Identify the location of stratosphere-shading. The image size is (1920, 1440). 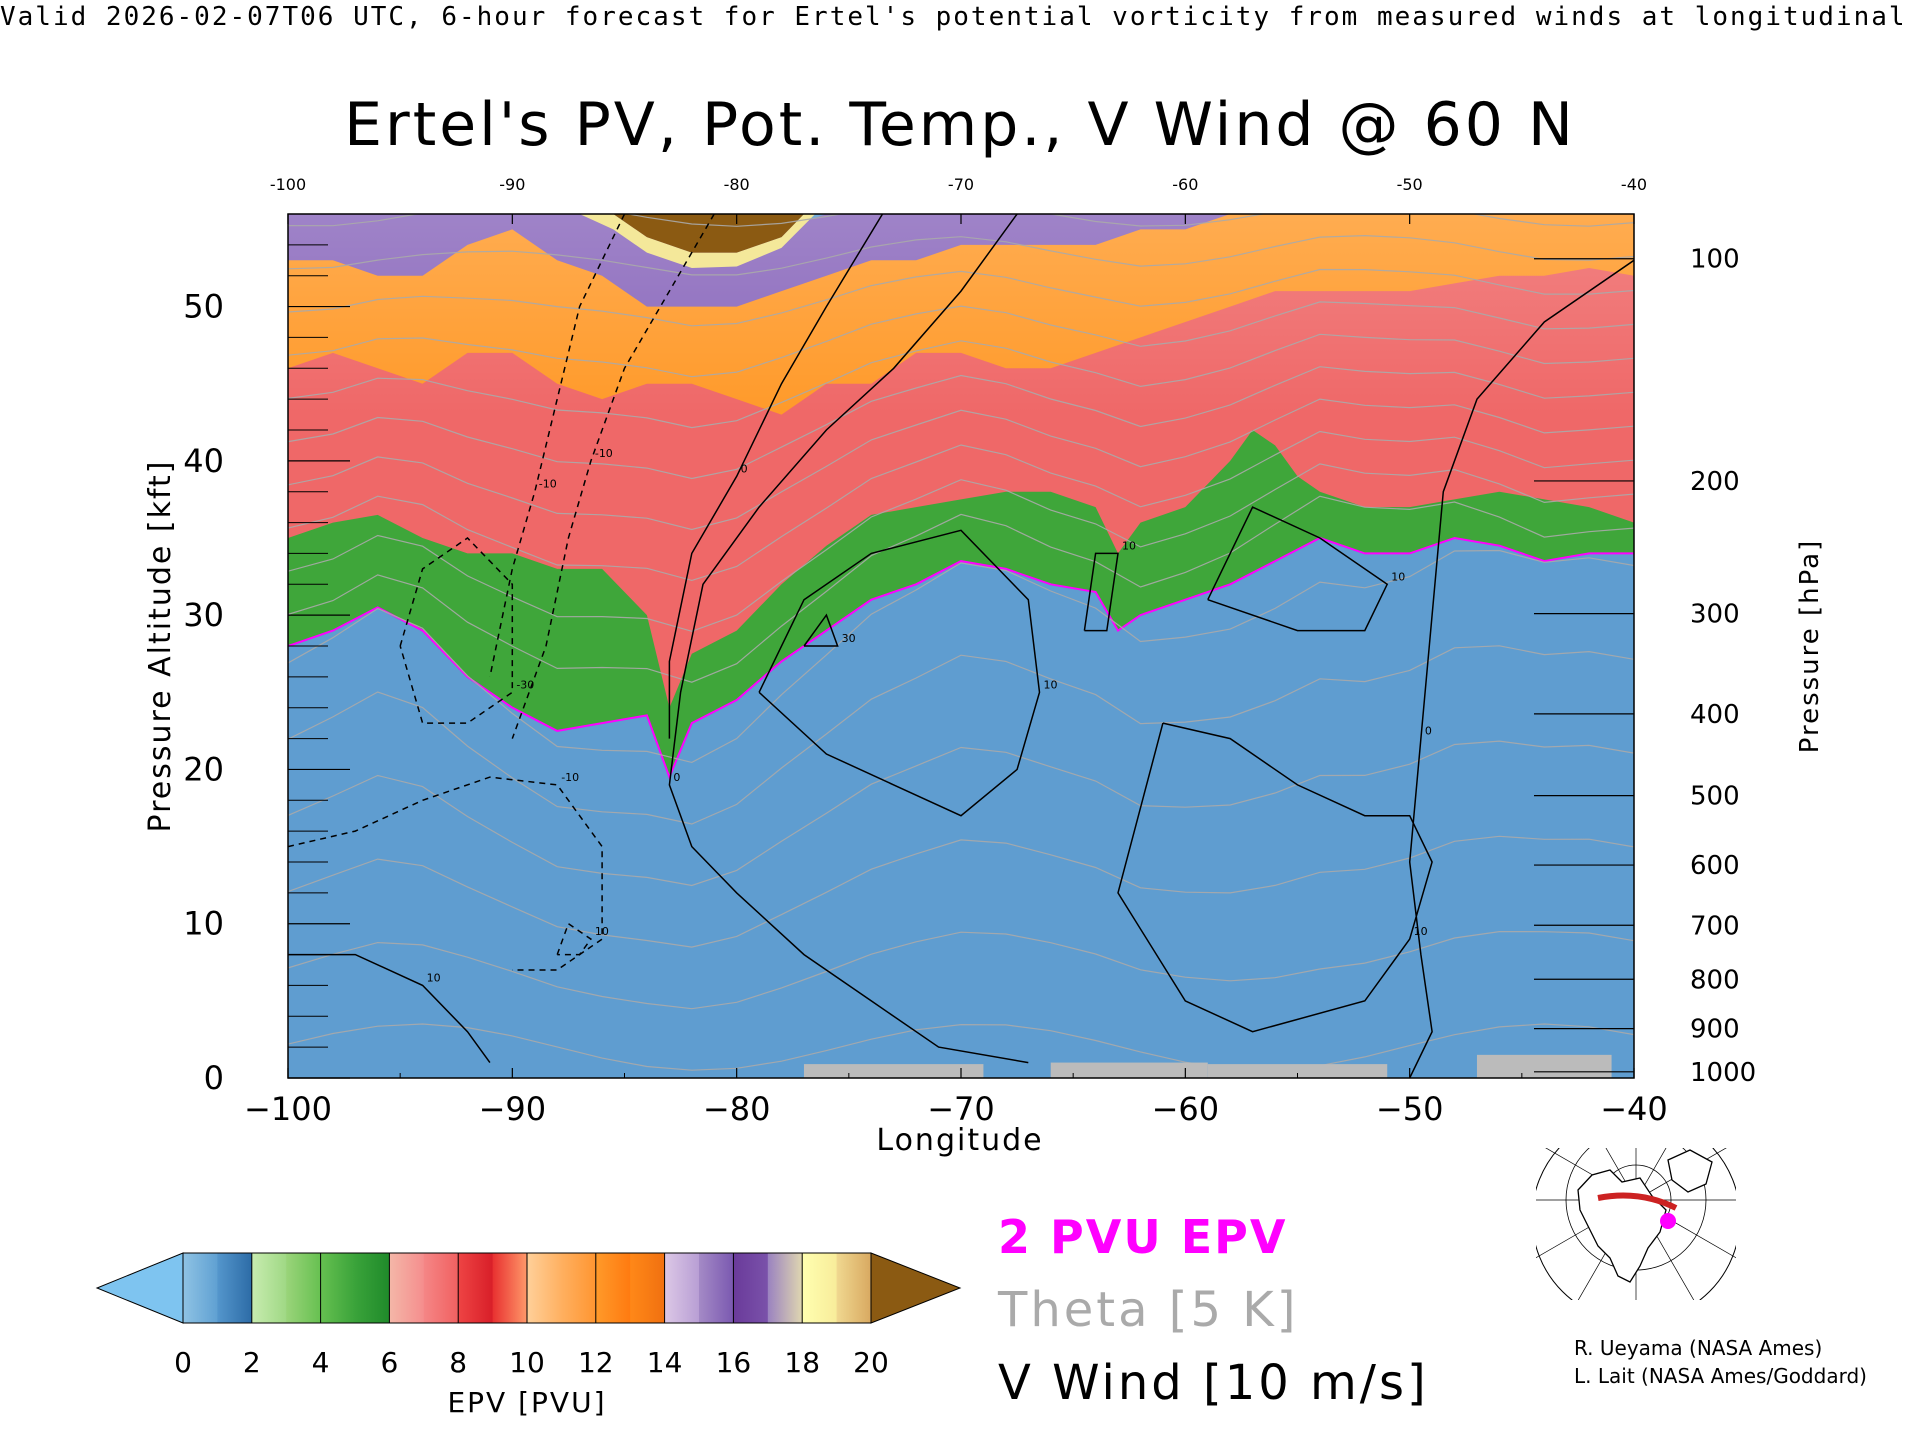
(961, 314).